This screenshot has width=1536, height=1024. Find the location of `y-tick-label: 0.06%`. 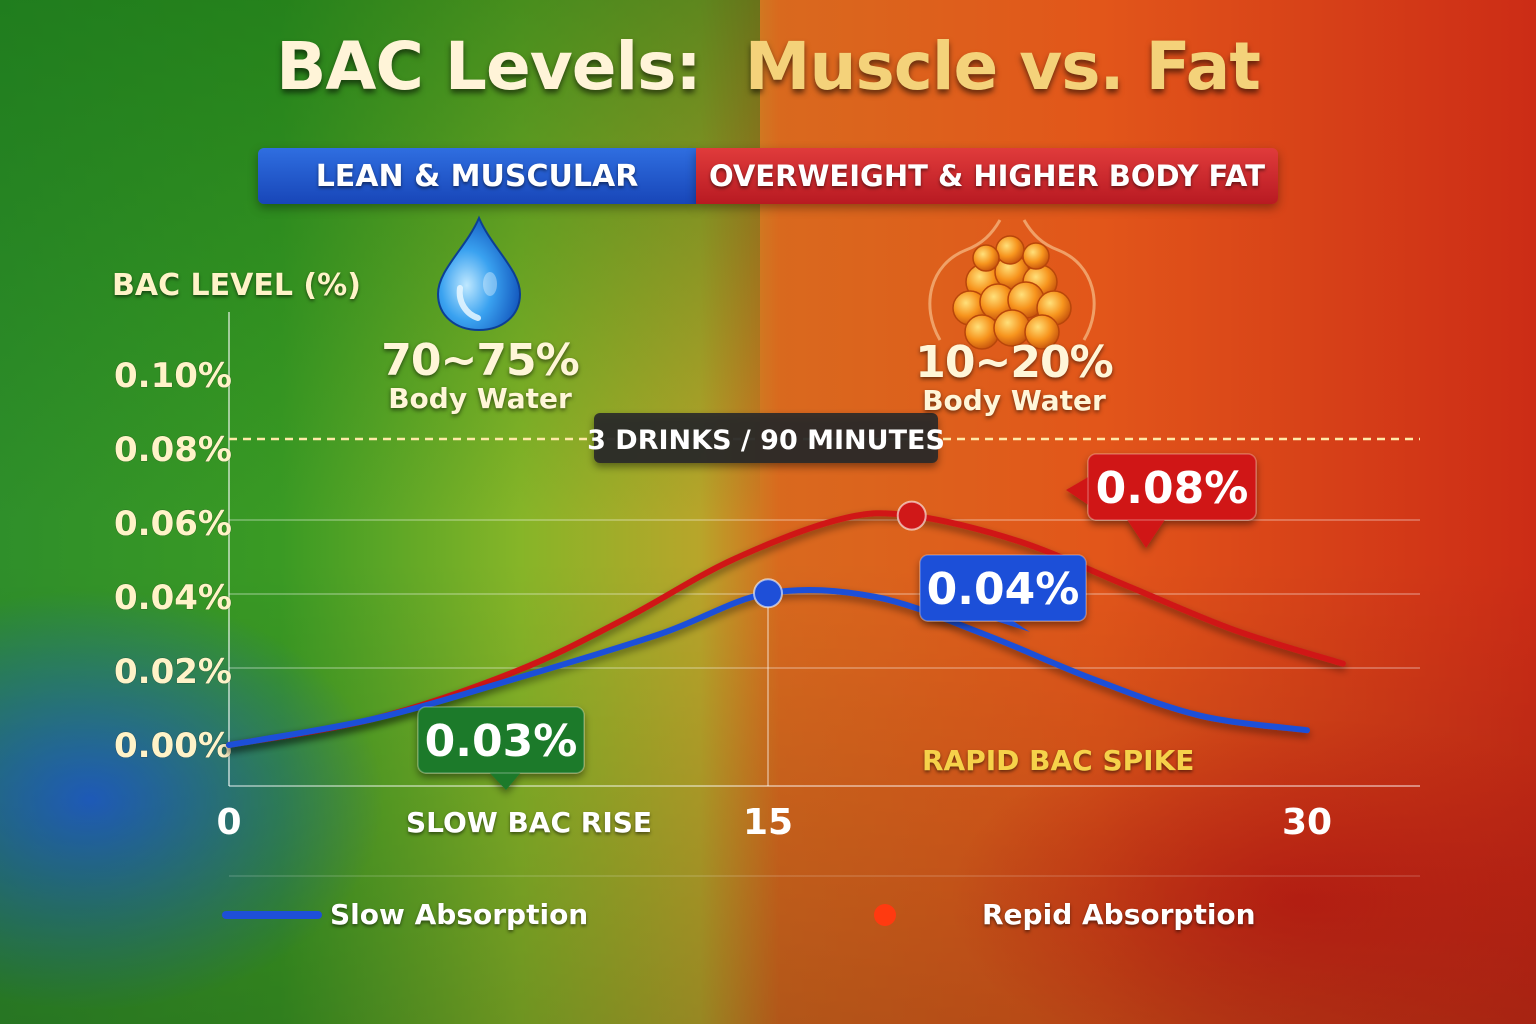

y-tick-label: 0.06% is located at coordinates (173, 524).